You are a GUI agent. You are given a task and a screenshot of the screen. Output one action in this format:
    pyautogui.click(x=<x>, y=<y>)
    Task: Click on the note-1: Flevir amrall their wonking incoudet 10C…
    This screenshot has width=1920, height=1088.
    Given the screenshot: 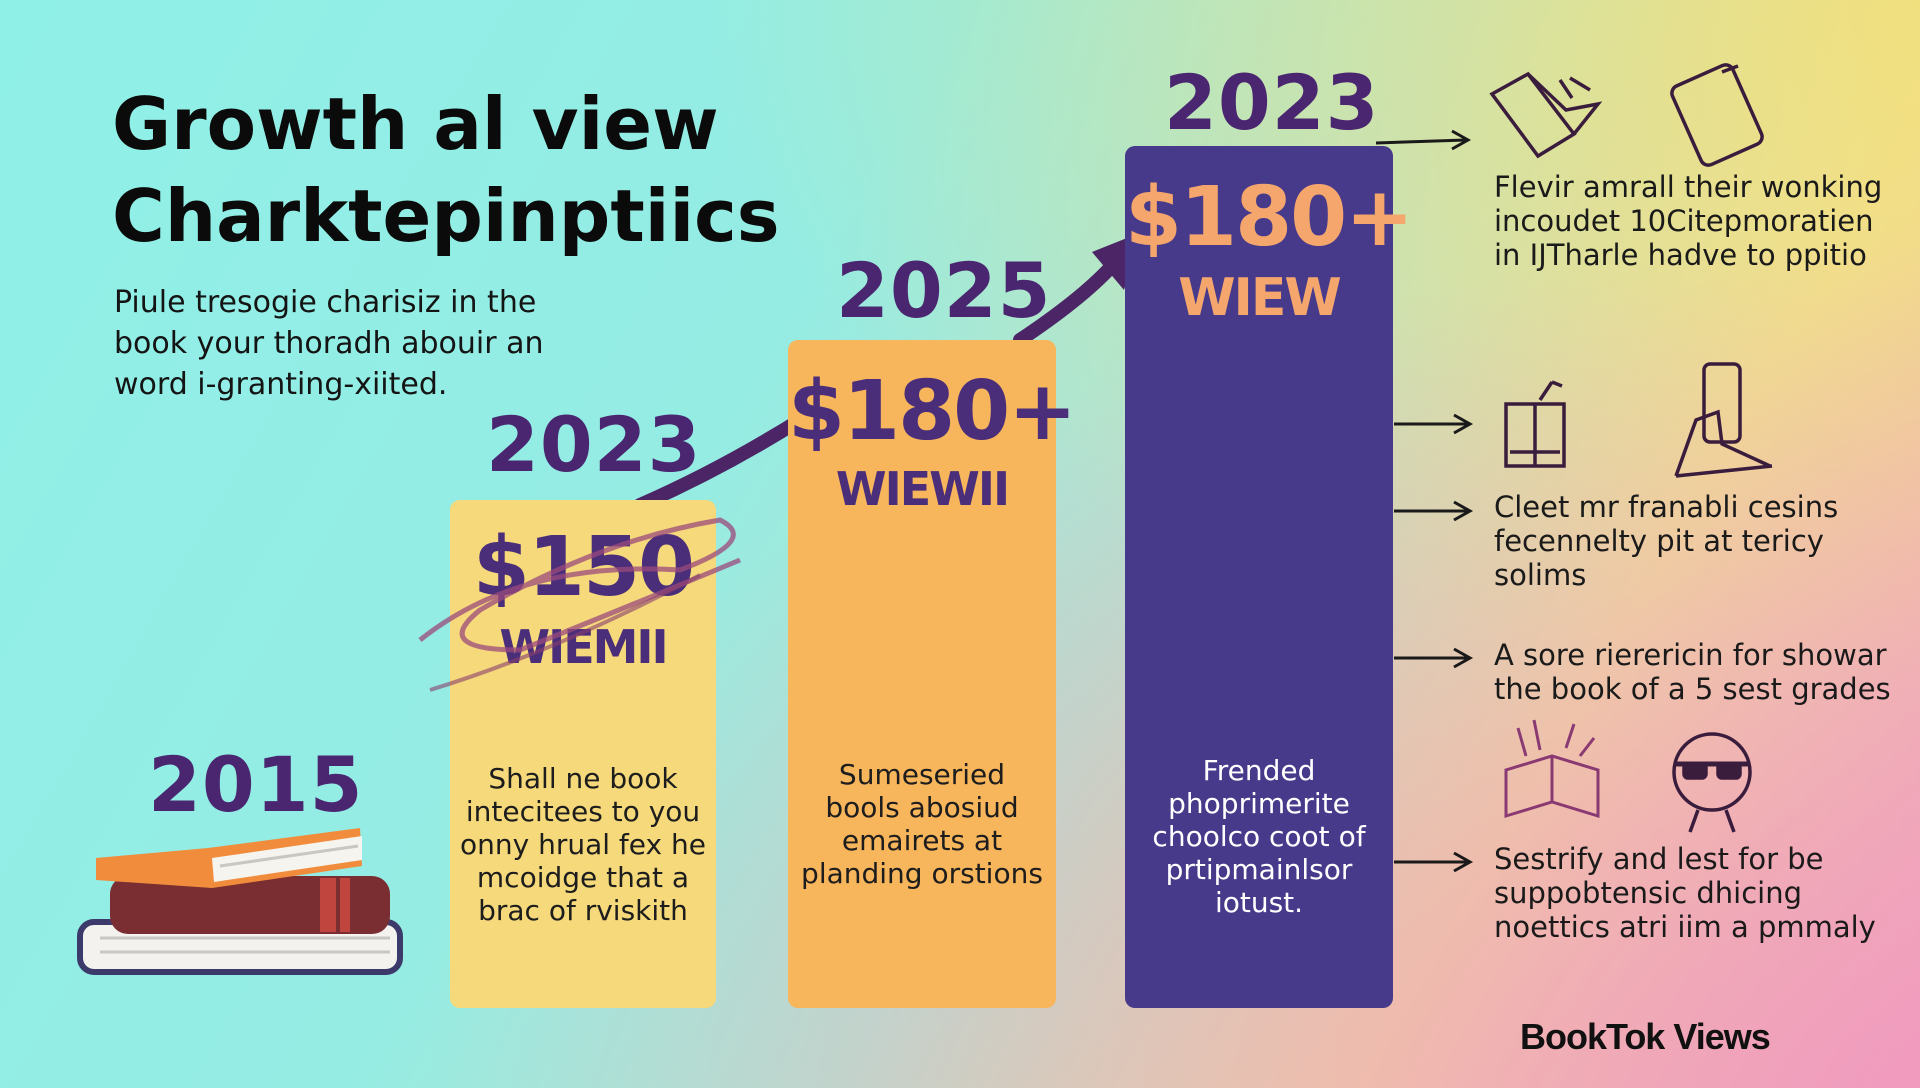 What is the action you would take?
    pyautogui.click(x=1688, y=221)
    